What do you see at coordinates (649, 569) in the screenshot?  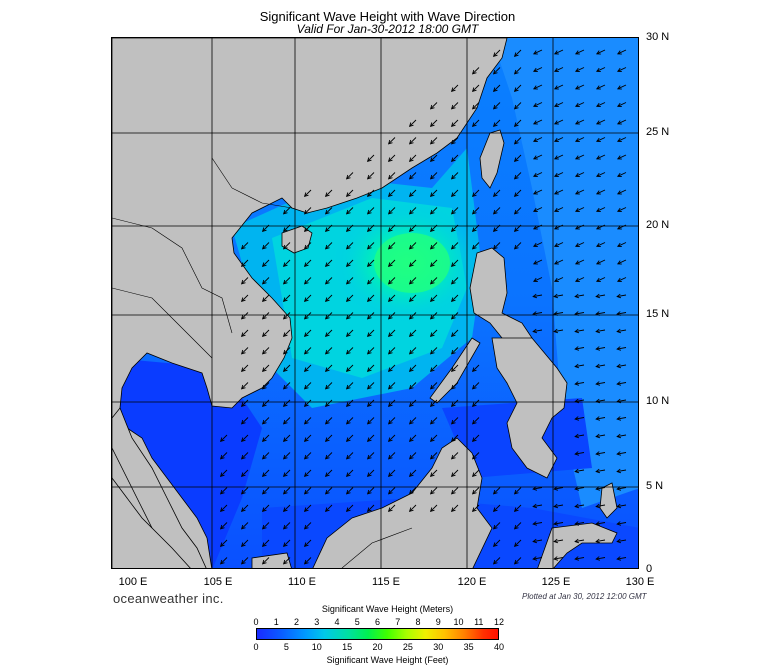 I see `lat-label-0: 0` at bounding box center [649, 569].